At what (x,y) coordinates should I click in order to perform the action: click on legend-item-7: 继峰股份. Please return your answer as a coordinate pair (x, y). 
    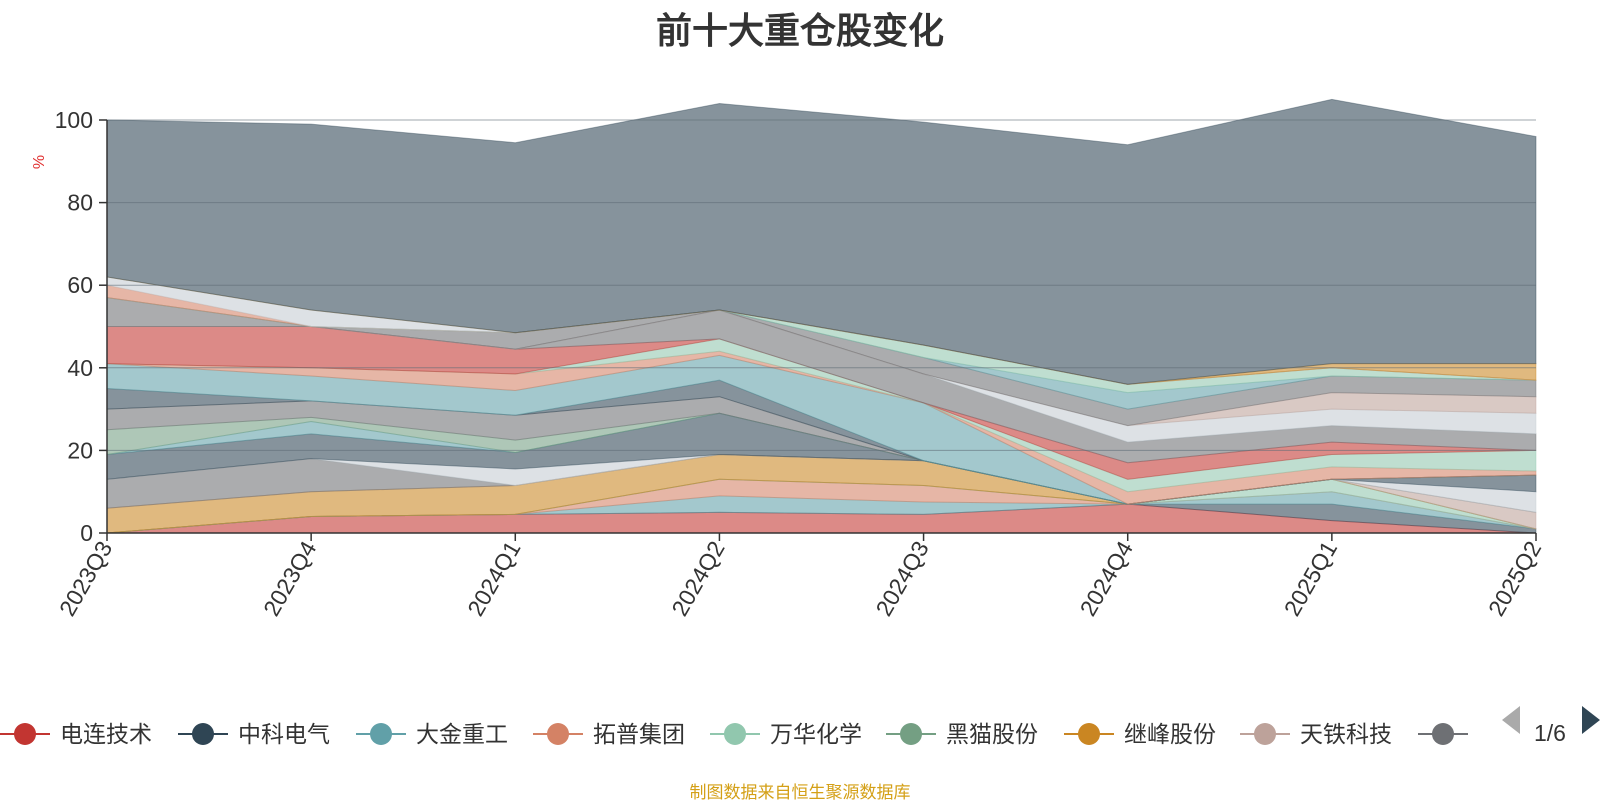
    Looking at the image, I should click on (1140, 734).